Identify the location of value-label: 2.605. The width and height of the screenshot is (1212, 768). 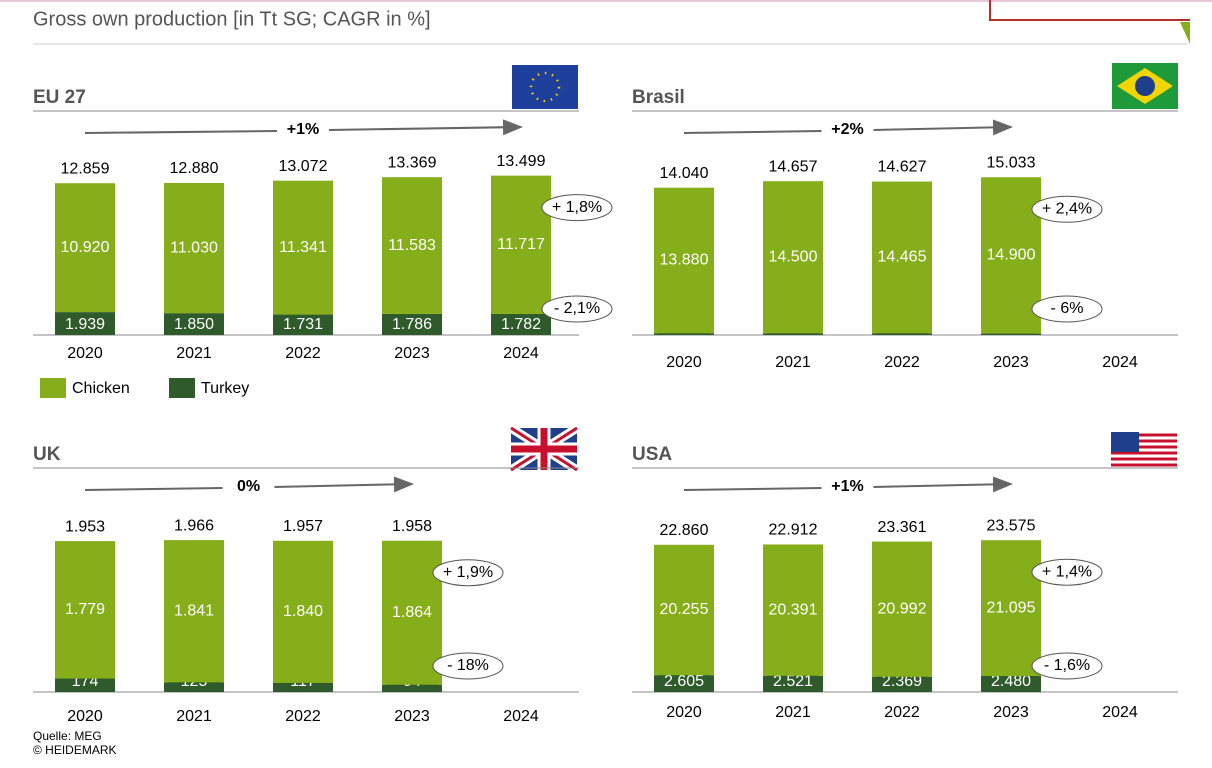
(684, 681).